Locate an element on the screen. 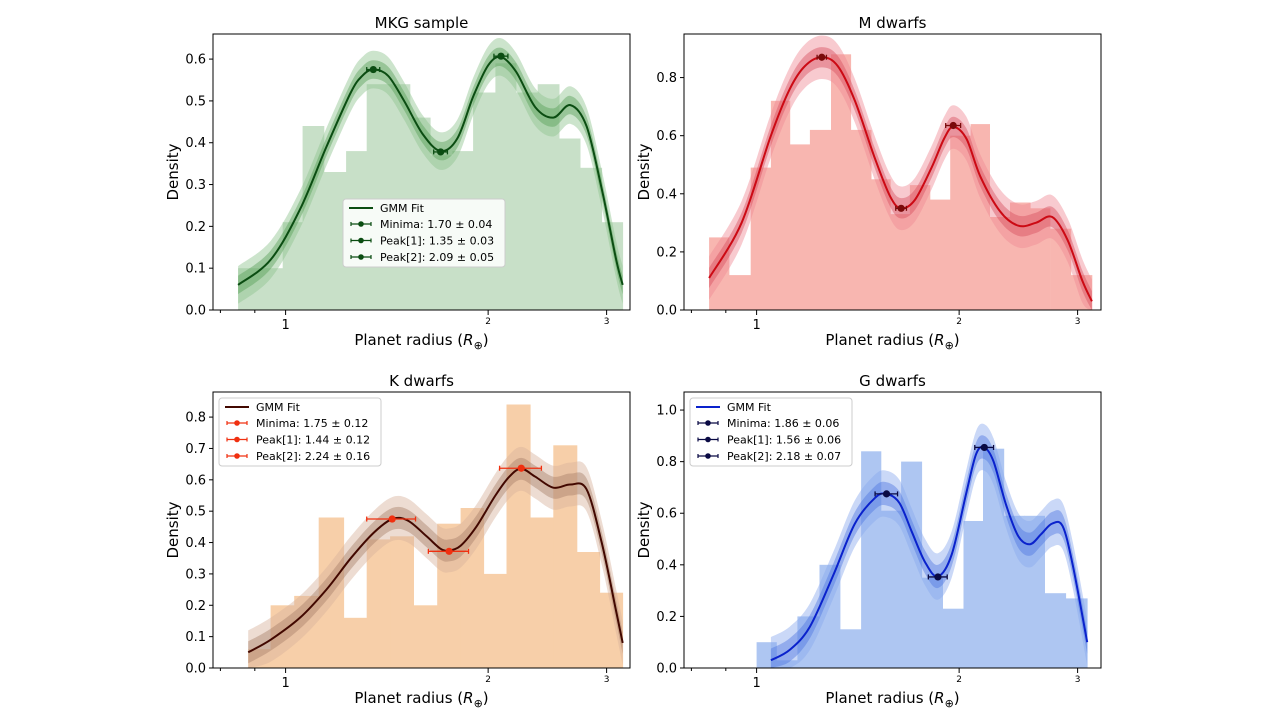 The width and height of the screenshot is (1278, 711). y-tick-label: 0.7 is located at coordinates (195, 449).